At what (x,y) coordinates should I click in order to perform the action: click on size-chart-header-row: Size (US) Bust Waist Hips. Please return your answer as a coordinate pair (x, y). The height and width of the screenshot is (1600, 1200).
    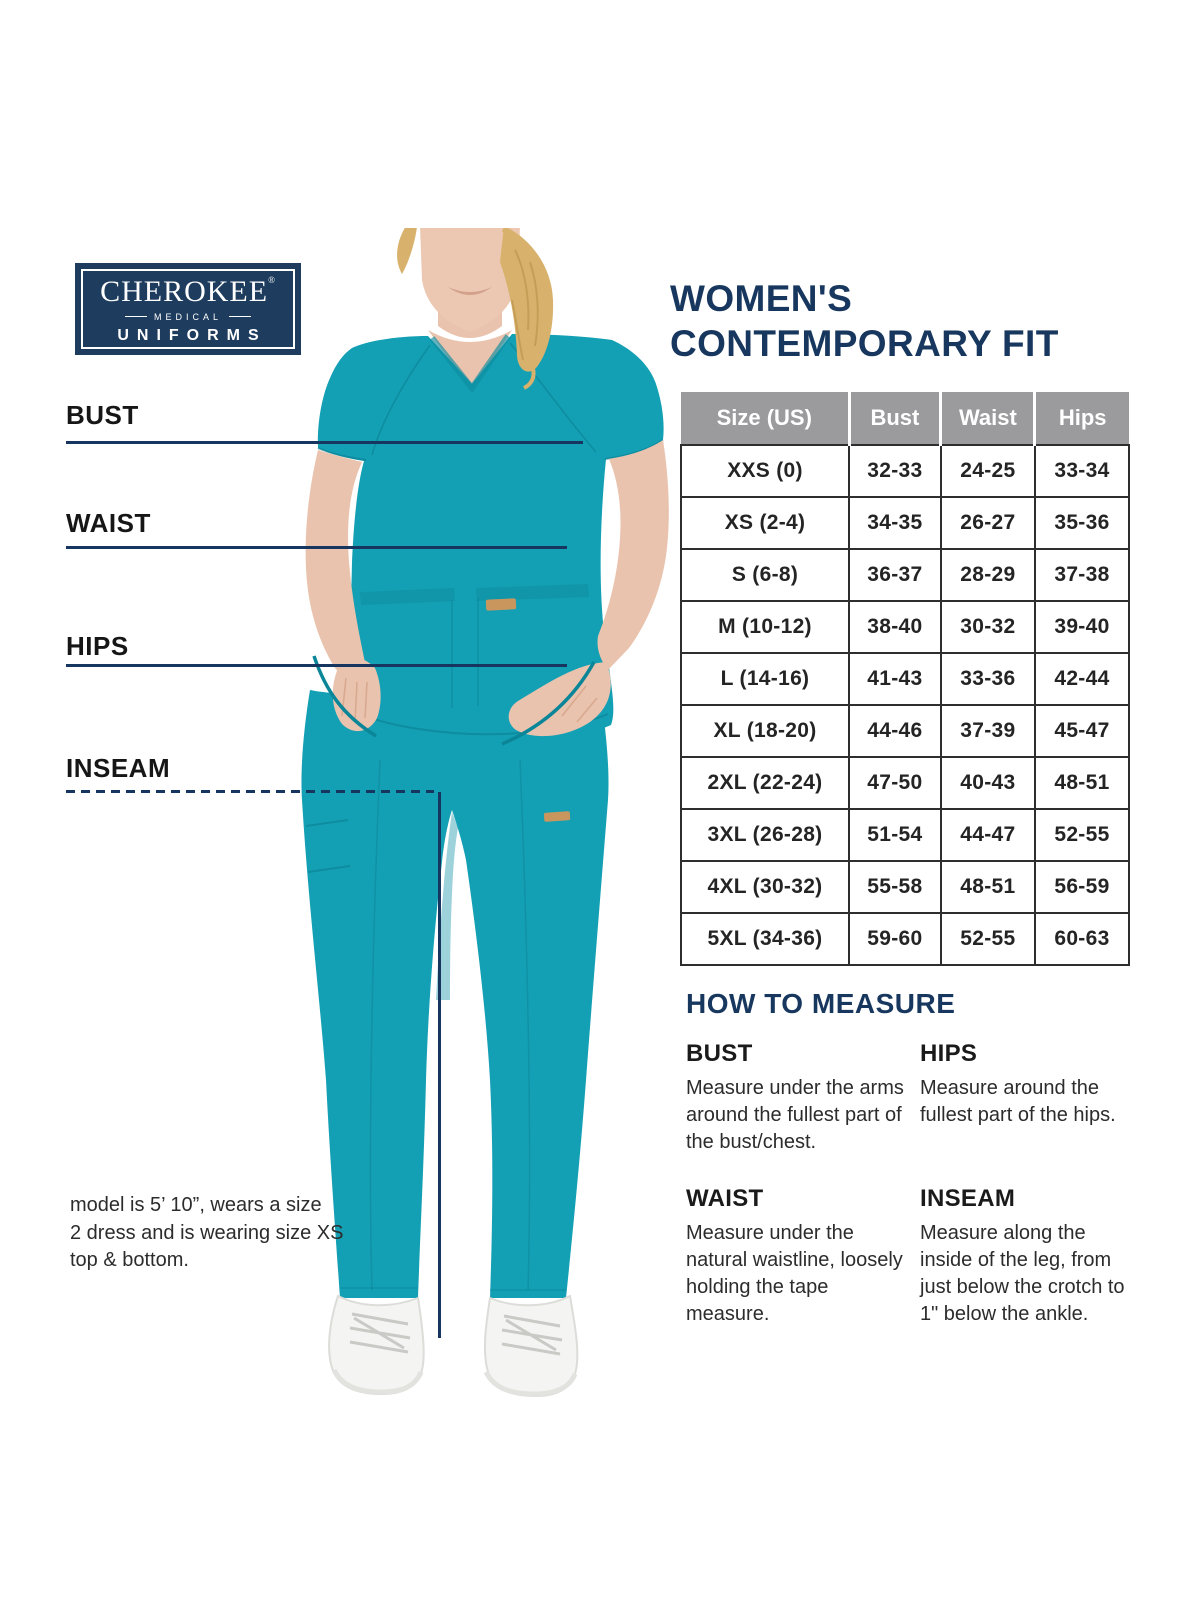
    Looking at the image, I should click on (905, 418).